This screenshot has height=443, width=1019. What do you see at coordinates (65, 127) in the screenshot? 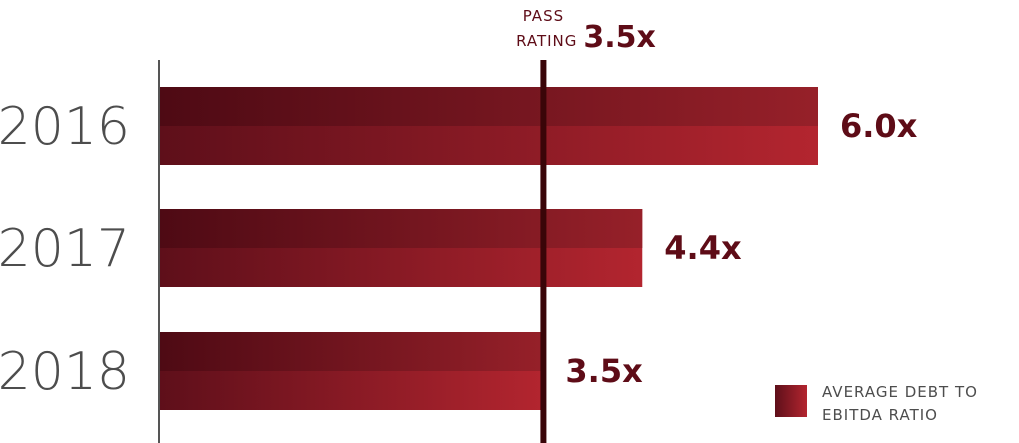
I see `category-label-2016: 2016` at bounding box center [65, 127].